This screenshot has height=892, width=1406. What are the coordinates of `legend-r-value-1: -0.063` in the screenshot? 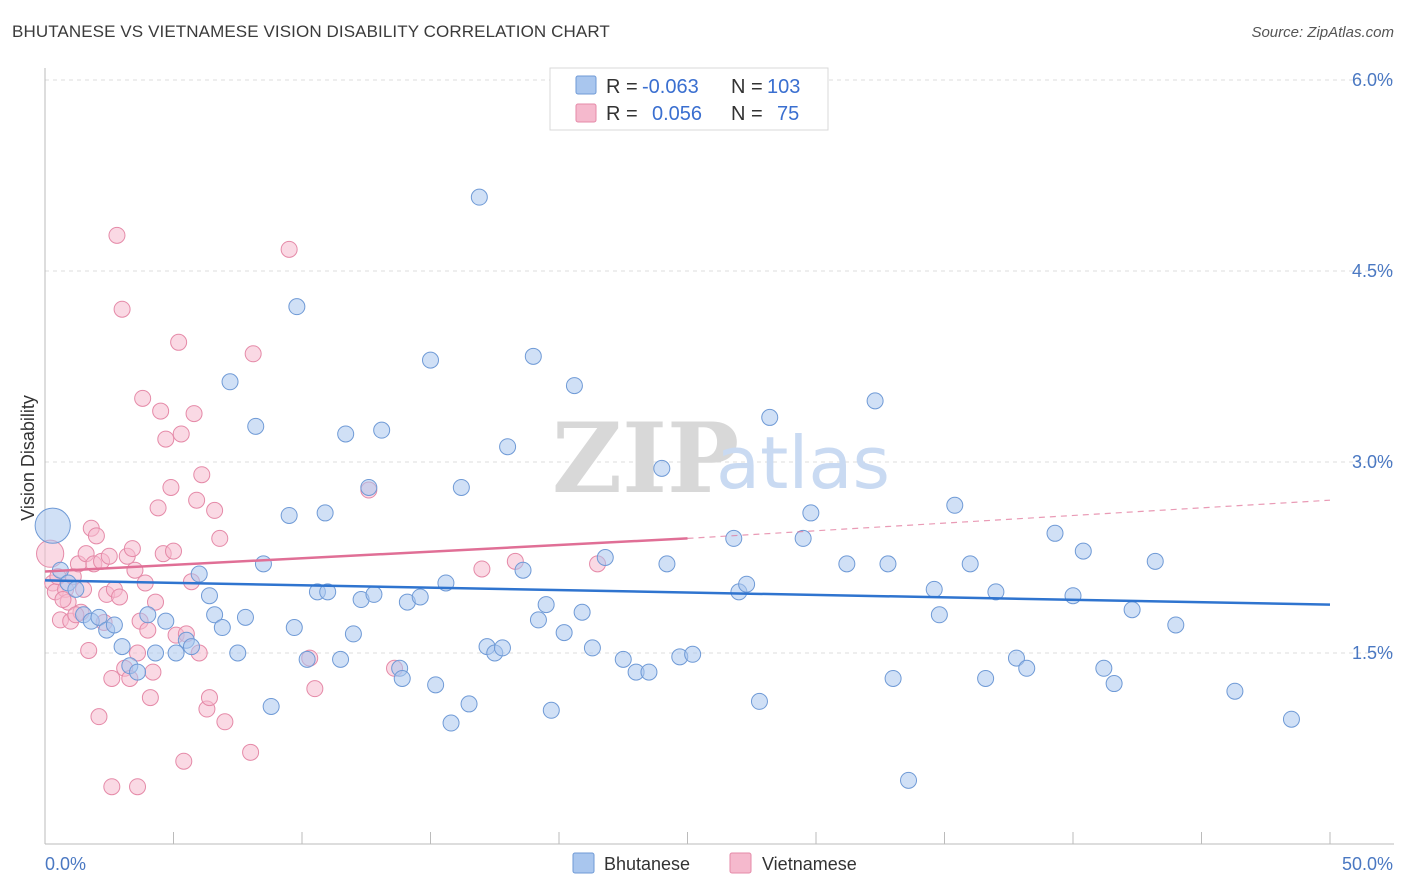 It's located at (670, 87).